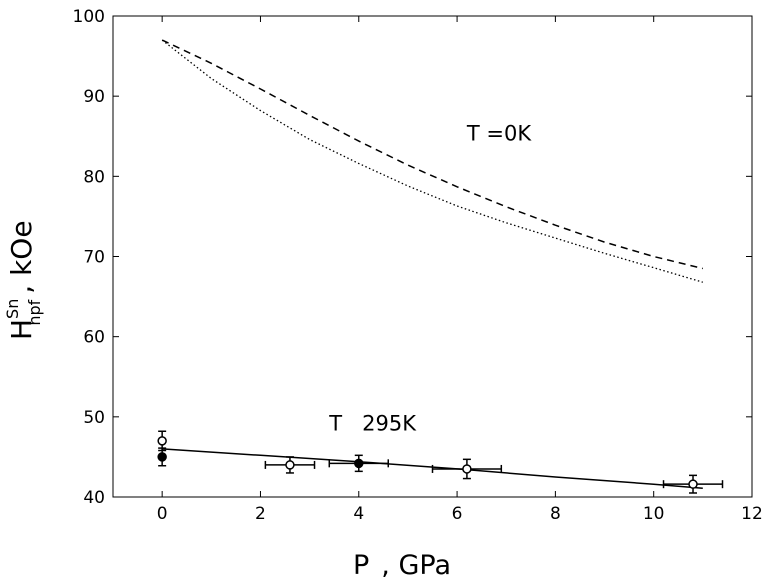 The image size is (763, 579). What do you see at coordinates (12, 309) in the screenshot?
I see `y-axis-title-sup: Sn` at bounding box center [12, 309].